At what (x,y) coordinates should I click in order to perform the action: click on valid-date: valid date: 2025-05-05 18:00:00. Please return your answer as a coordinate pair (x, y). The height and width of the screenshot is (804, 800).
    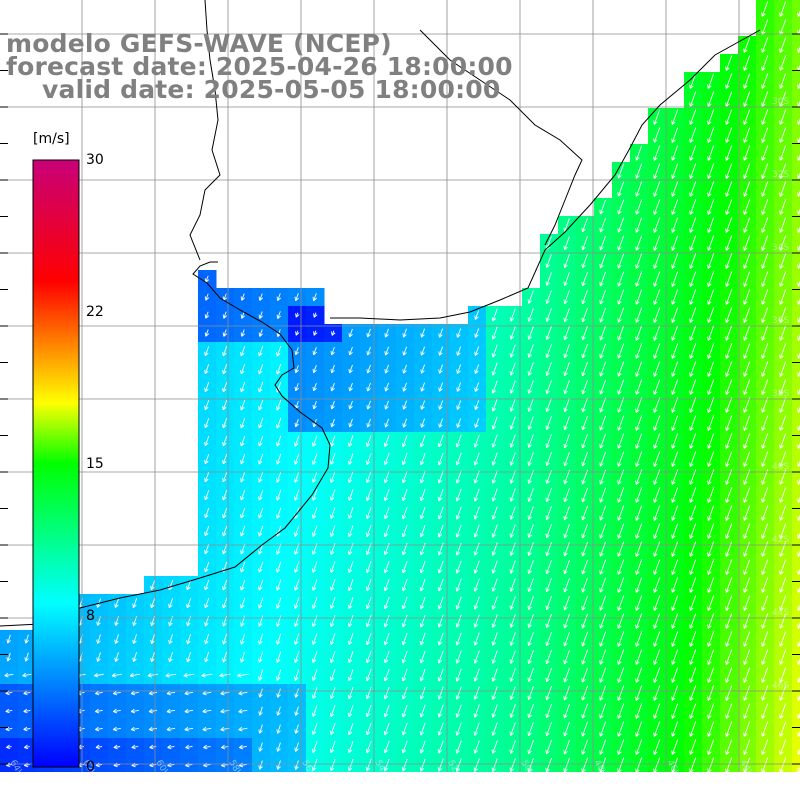
    Looking at the image, I should click on (271, 89).